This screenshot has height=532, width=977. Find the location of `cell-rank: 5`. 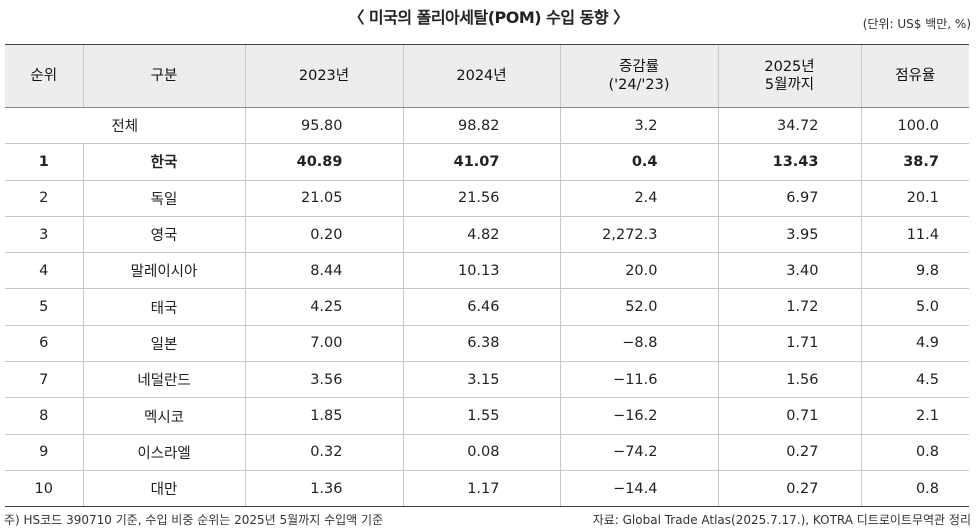

cell-rank: 5 is located at coordinates (44, 307).